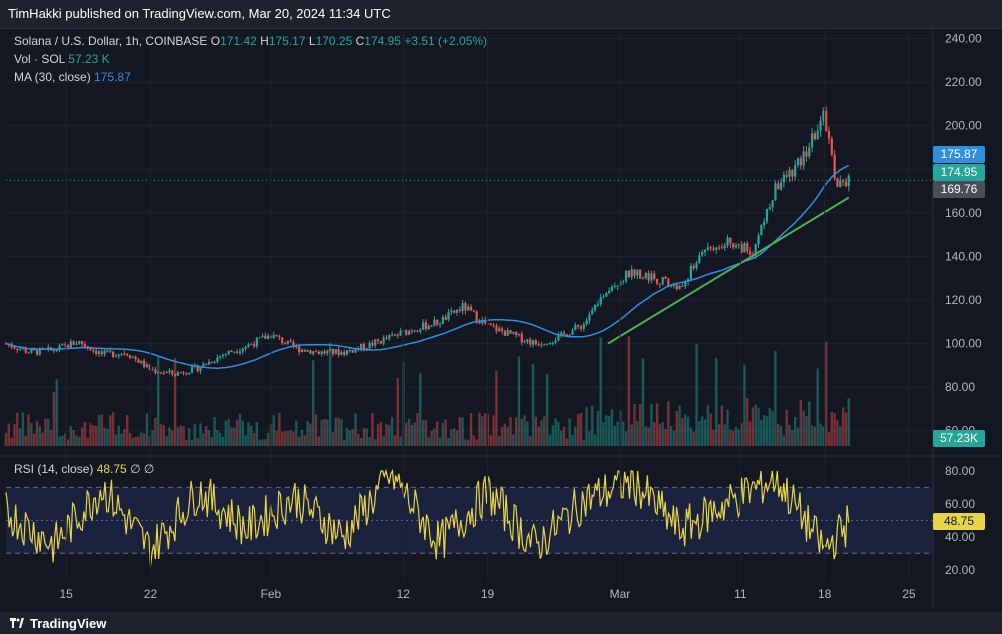 This screenshot has height=634, width=1002. I want to click on high-label: H, so click(264, 41).